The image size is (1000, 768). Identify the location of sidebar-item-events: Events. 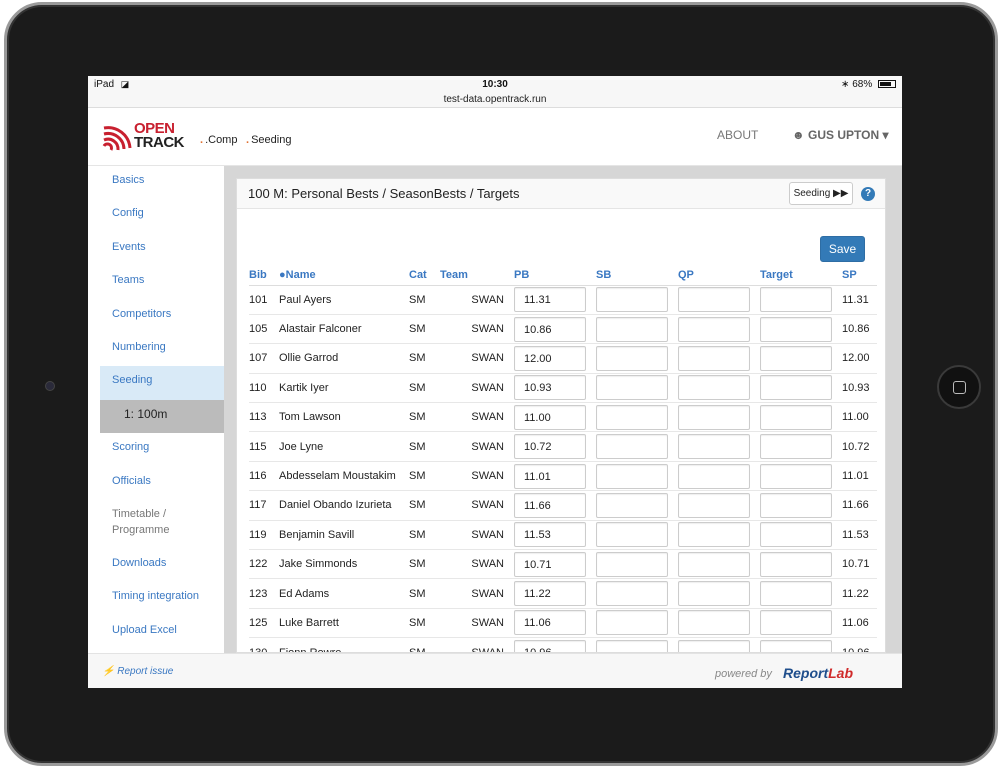
(129, 246).